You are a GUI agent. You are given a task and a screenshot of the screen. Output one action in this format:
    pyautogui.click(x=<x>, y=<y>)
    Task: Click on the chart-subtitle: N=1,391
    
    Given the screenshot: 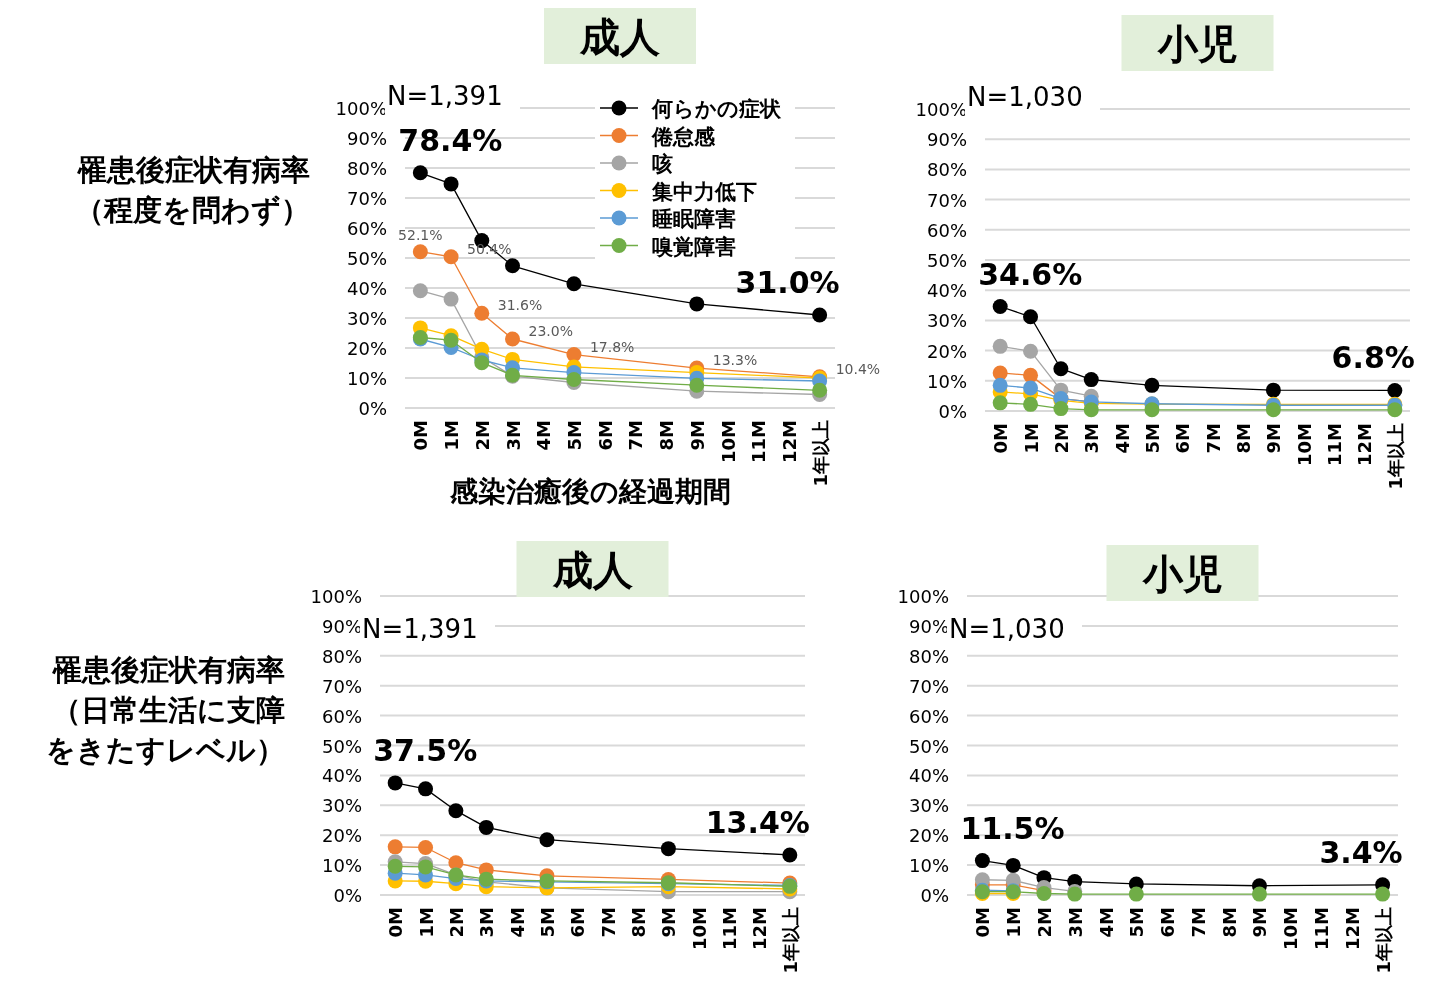 What is the action you would take?
    pyautogui.click(x=445, y=96)
    